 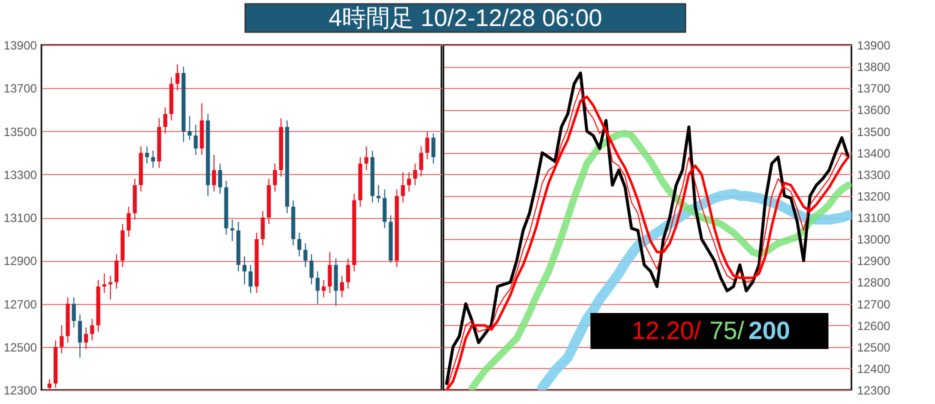 What do you see at coordinates (666, 331) in the screenshot?
I see `annotation: 12.20/` at bounding box center [666, 331].